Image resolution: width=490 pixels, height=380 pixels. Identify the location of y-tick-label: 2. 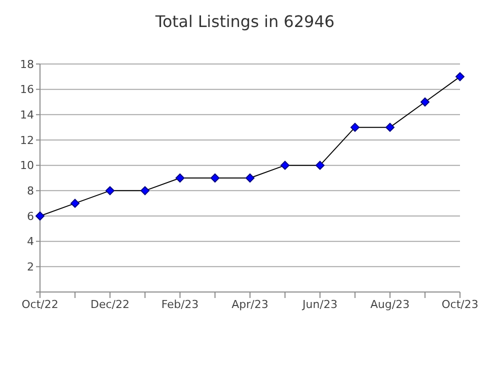
(30, 267).